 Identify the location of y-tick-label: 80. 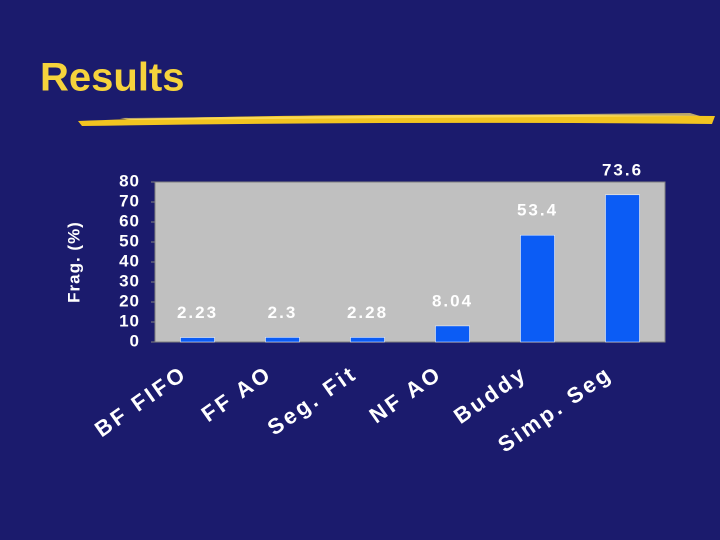
(129, 180).